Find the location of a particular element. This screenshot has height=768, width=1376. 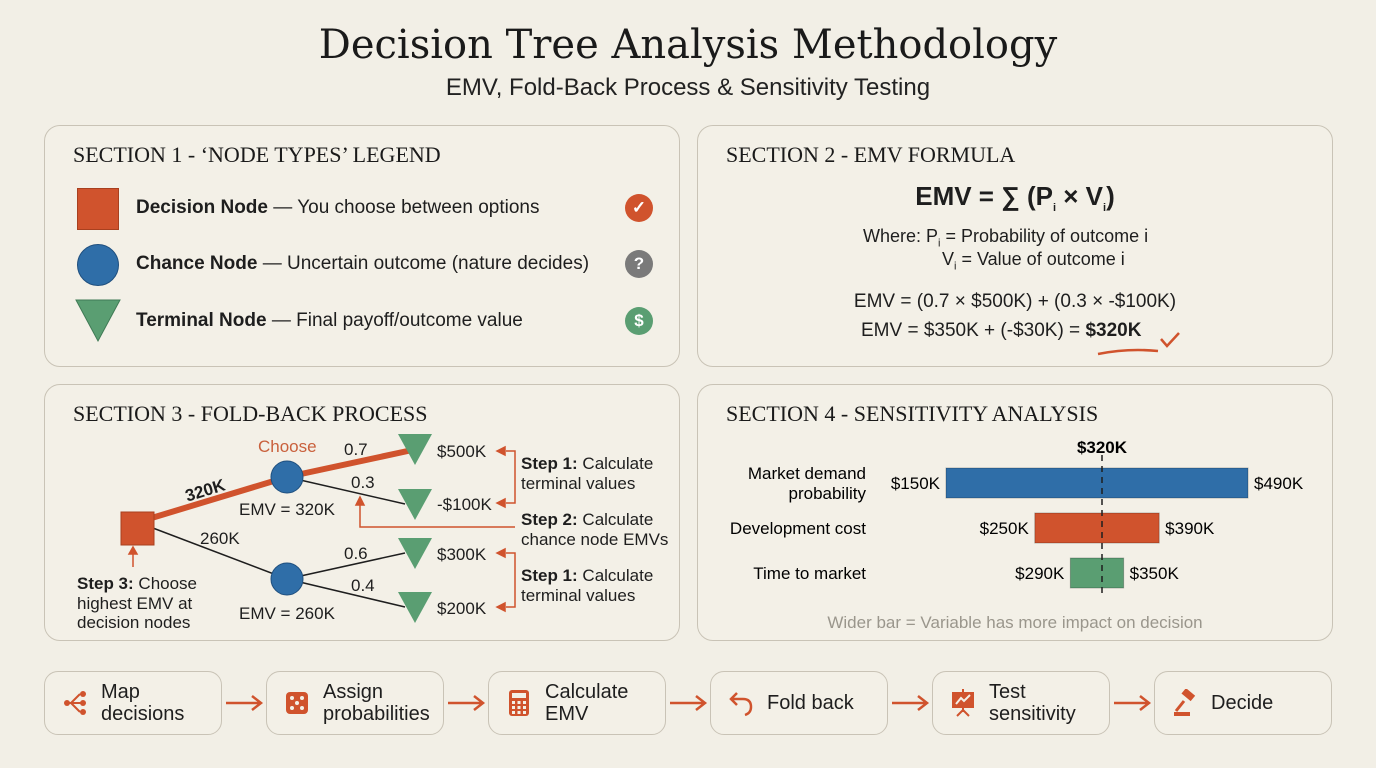

step1-note: Step 1: Calculate terminal values is located at coordinates (587, 474).